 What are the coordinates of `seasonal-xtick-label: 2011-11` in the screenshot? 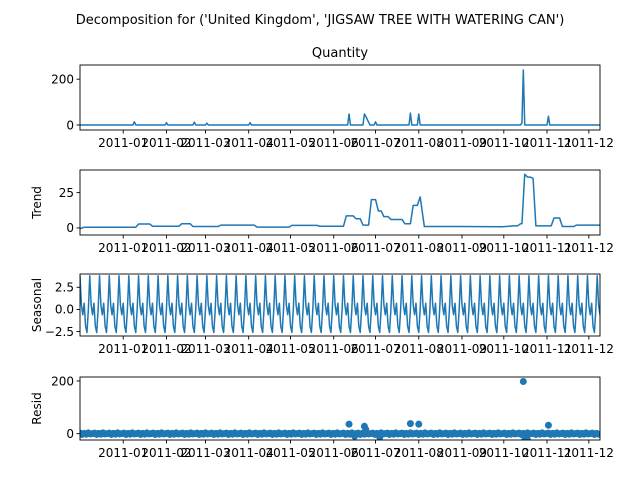 It's located at (547, 349).